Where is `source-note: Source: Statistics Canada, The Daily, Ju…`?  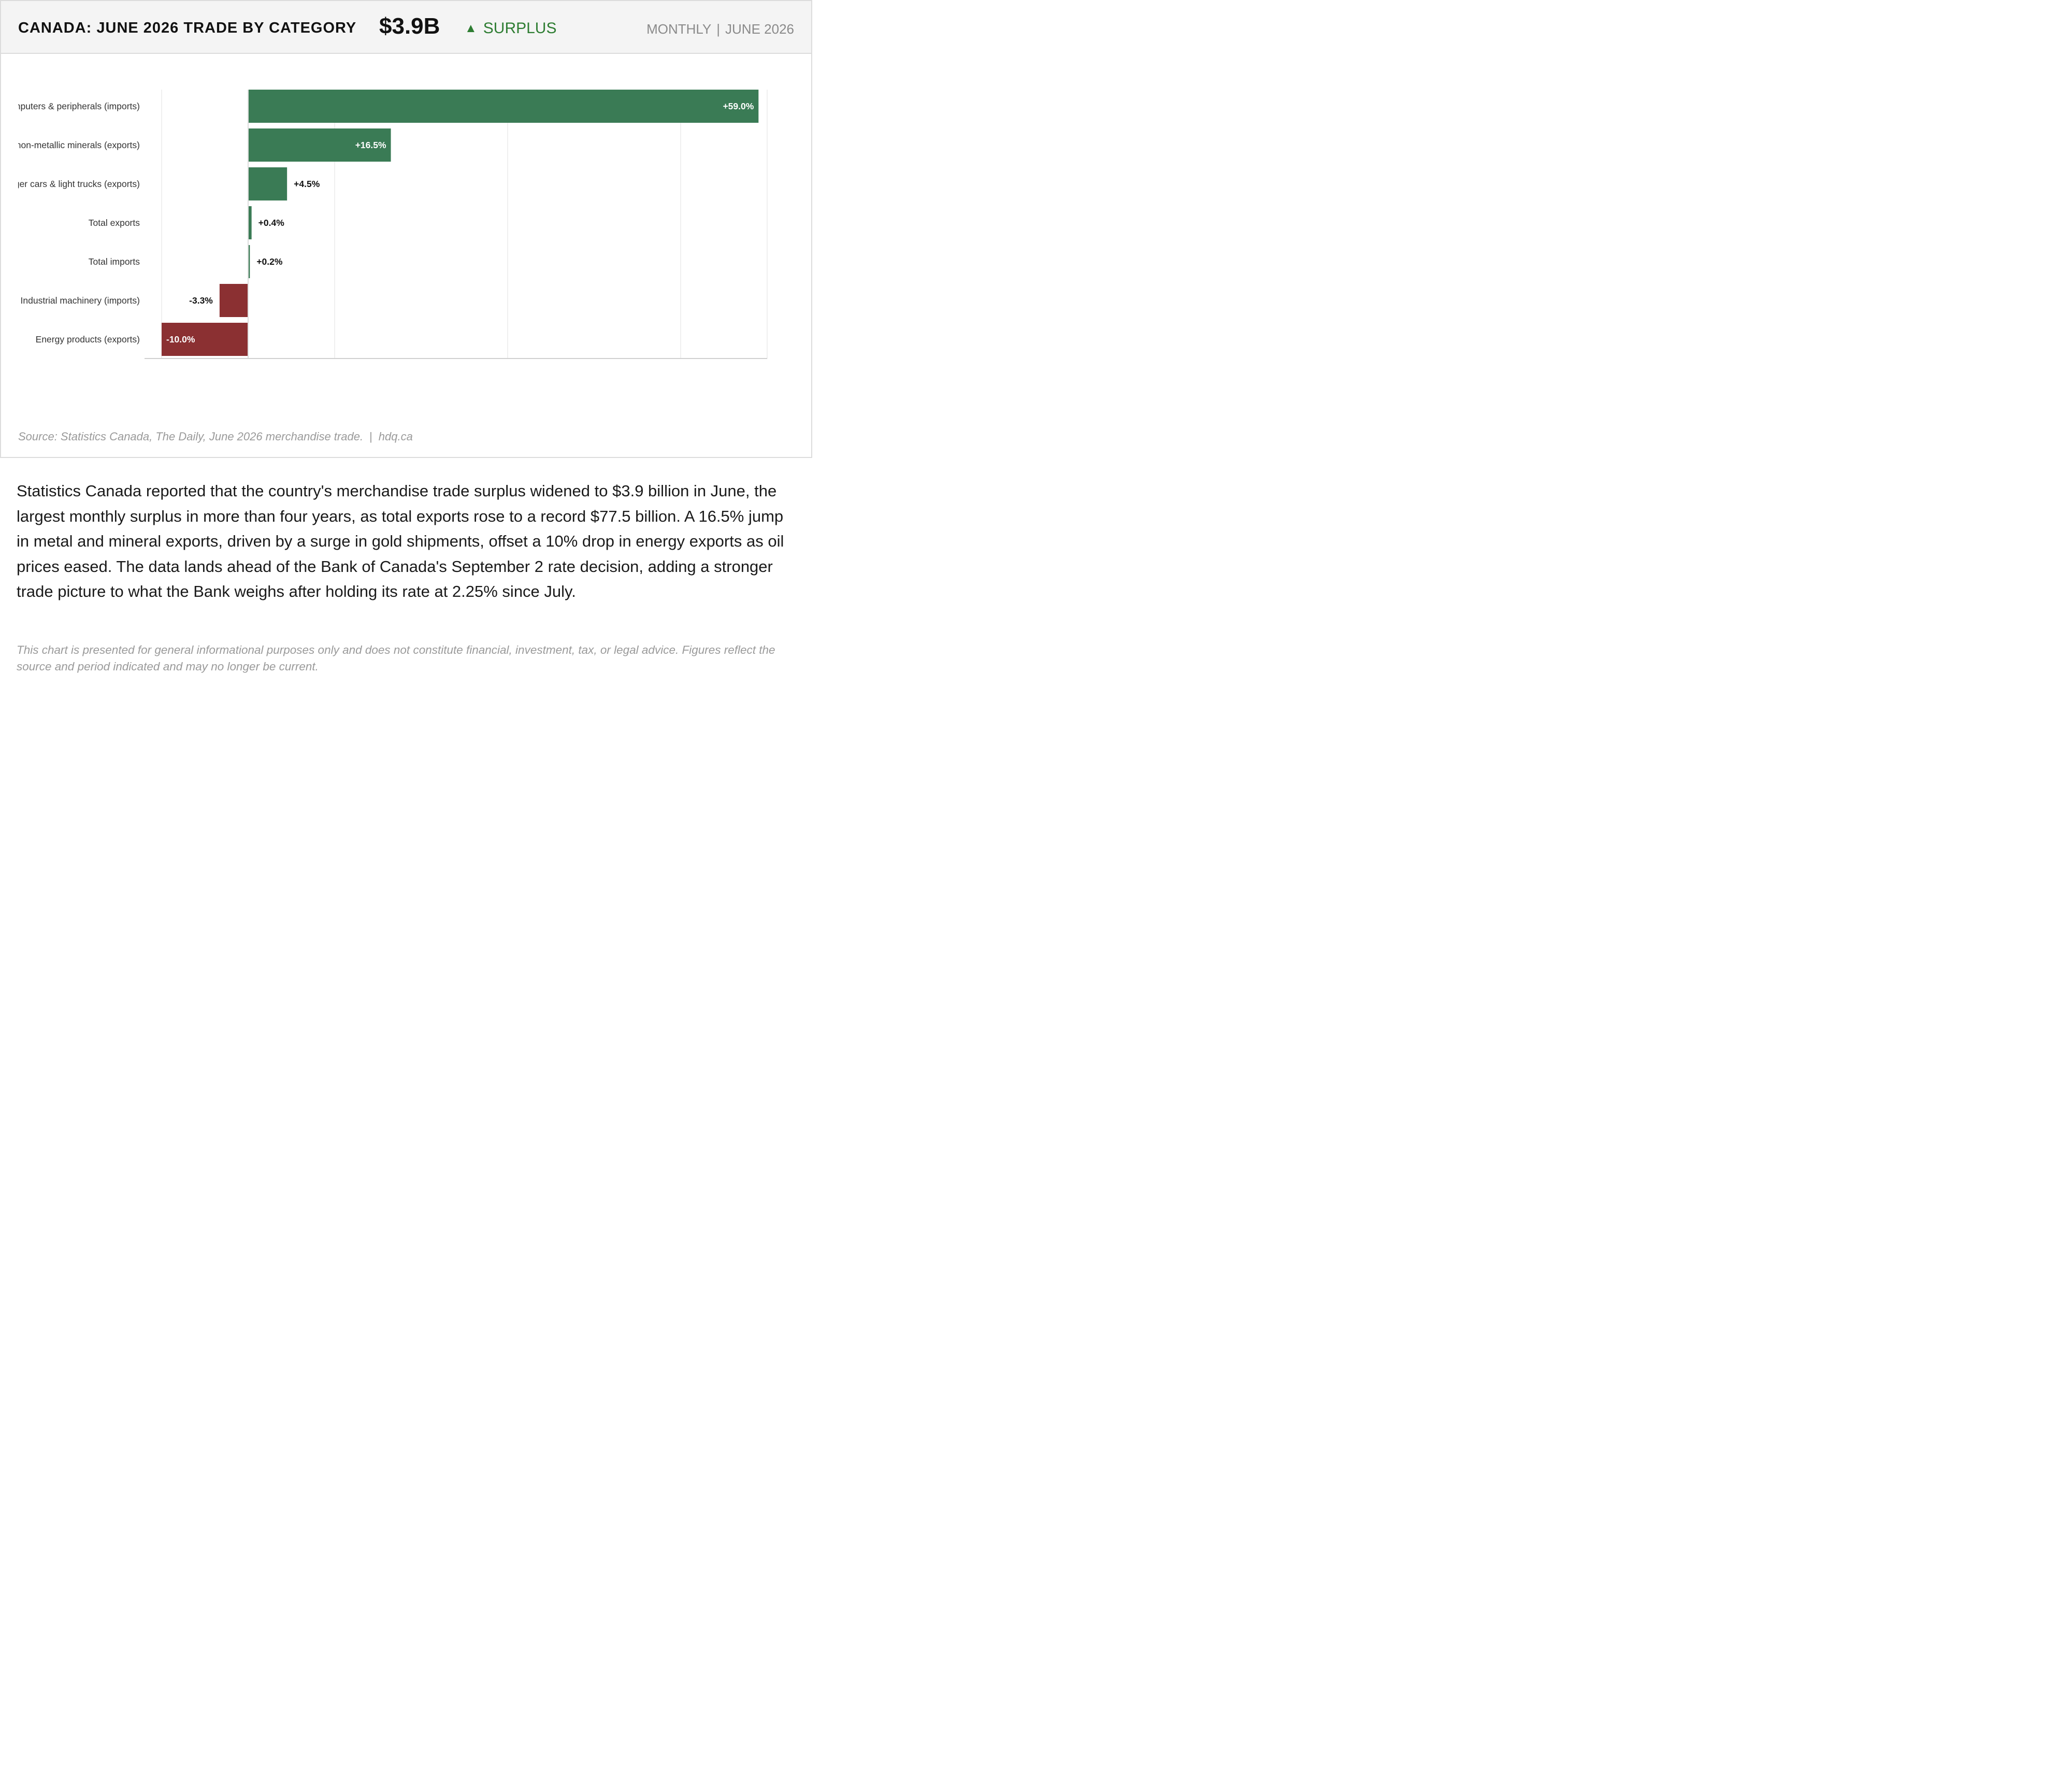
source-note: Source: Statistics Canada, The Daily, Ju… is located at coordinates (215, 436).